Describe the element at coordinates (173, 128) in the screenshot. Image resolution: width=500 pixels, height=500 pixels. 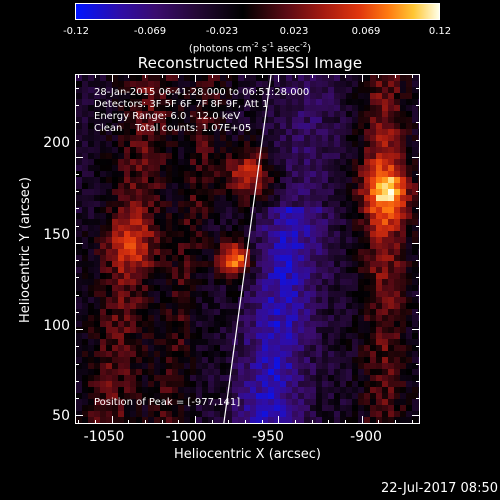
I see `clean-counts: Clean Total counts: 1.07E+05` at that location.